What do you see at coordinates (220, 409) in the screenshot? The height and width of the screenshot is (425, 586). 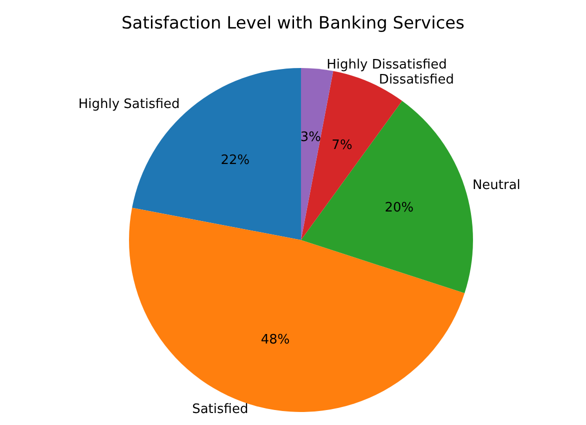 I see `slice-label: Satisfied` at bounding box center [220, 409].